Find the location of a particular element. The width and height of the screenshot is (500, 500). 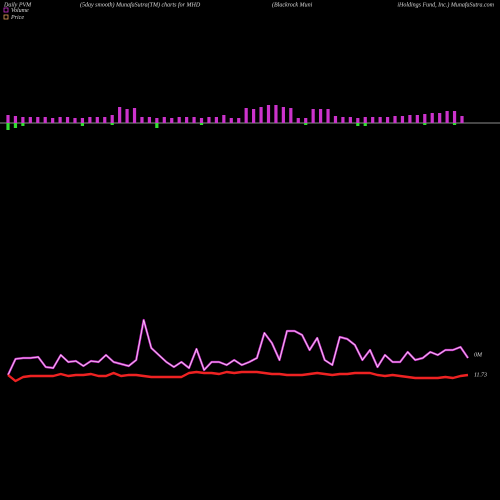

series-line-inner is located at coordinates (238, 347).